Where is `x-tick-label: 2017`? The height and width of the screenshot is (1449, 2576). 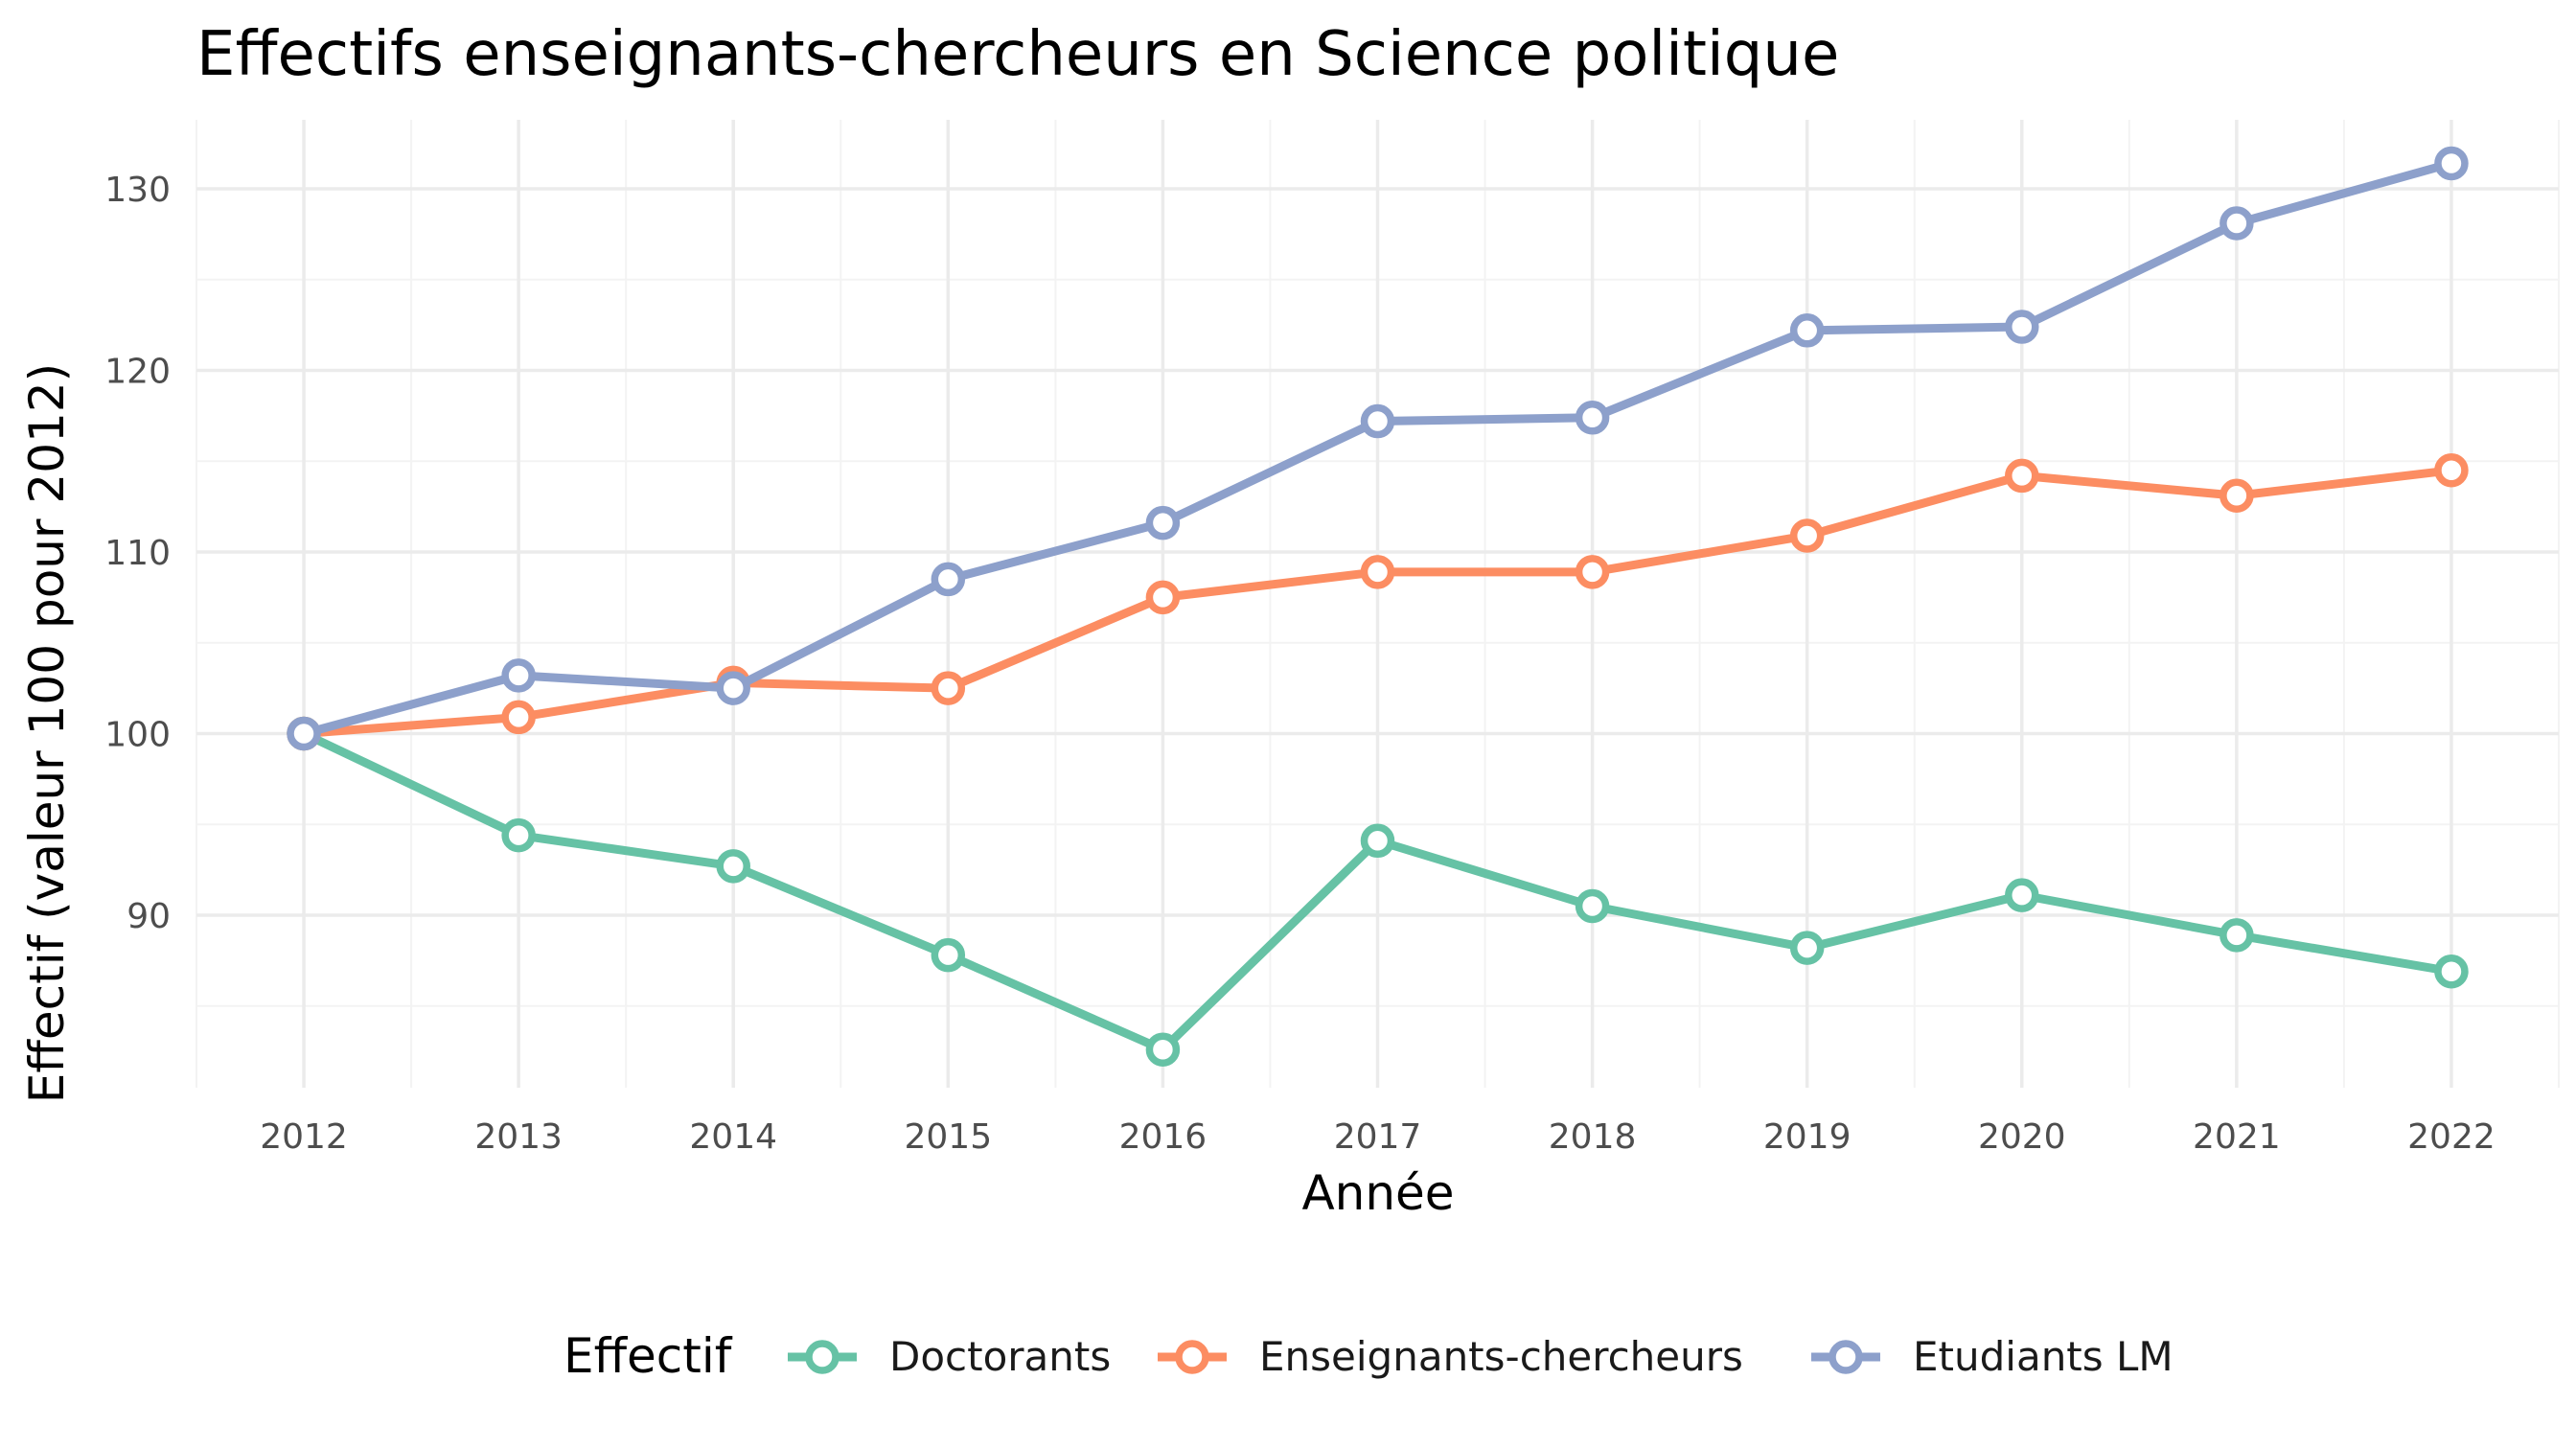 x-tick-label: 2017 is located at coordinates (1378, 1137).